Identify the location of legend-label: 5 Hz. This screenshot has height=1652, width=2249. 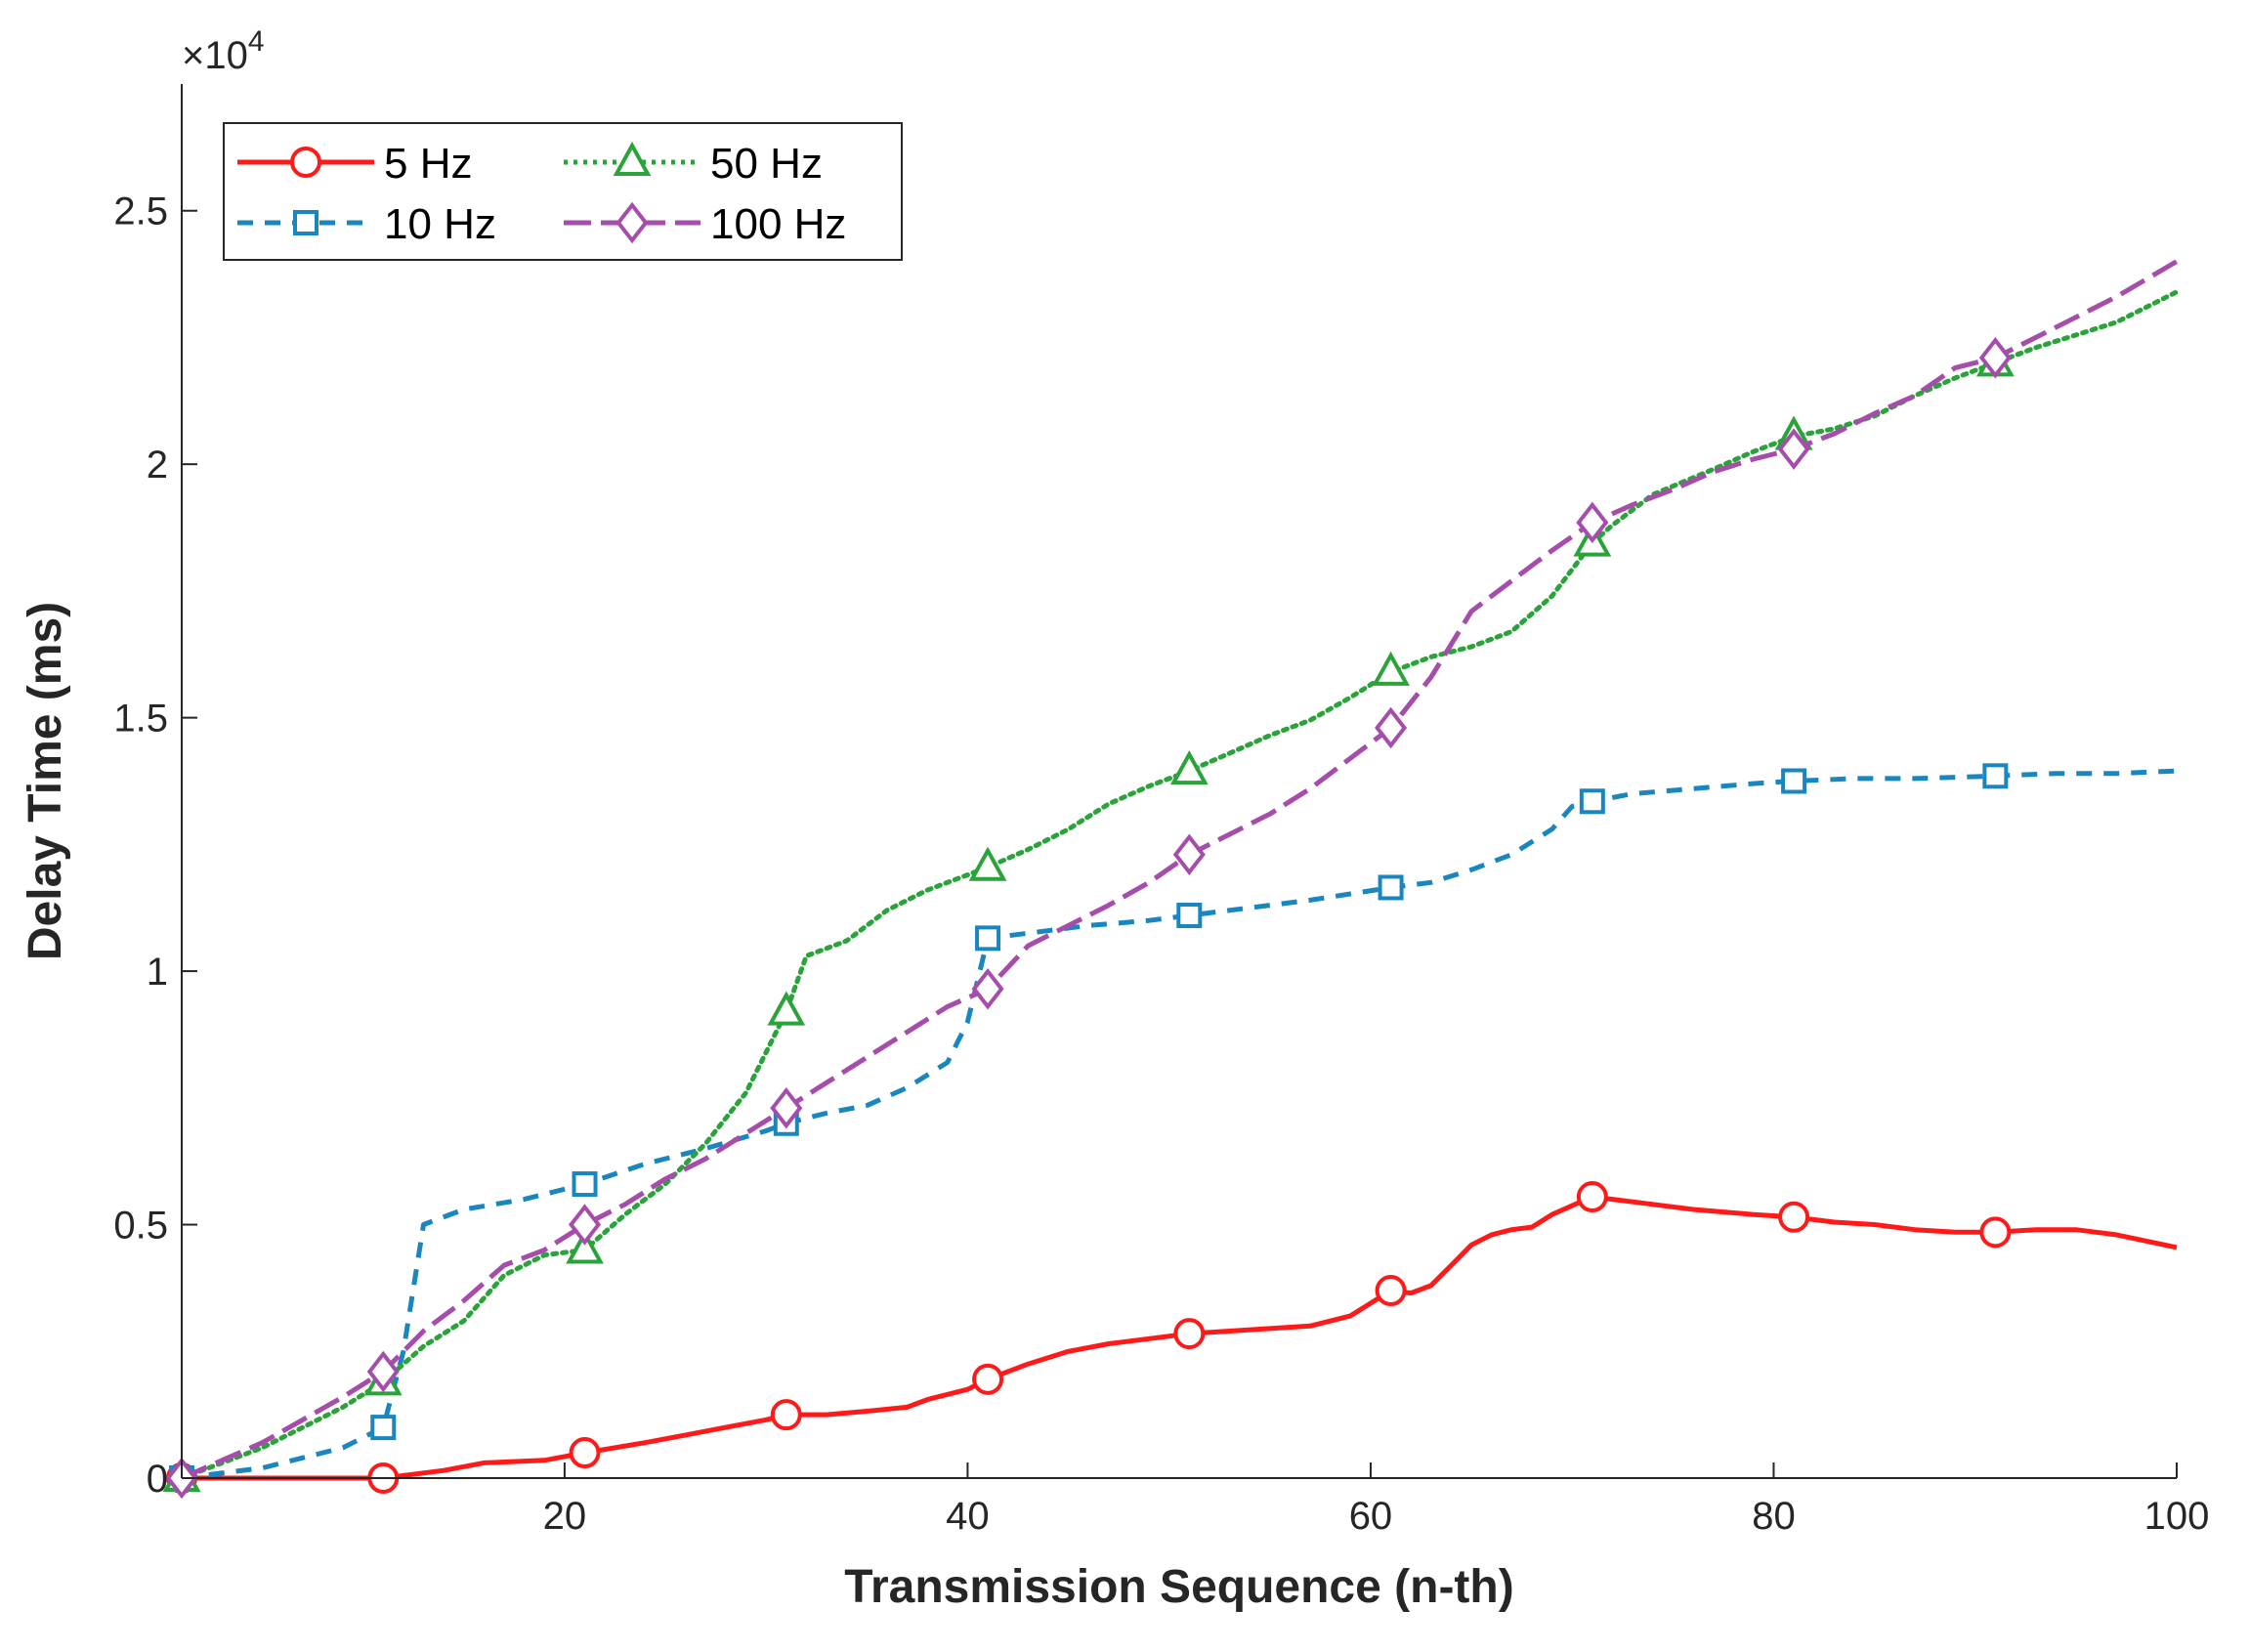
(428, 164).